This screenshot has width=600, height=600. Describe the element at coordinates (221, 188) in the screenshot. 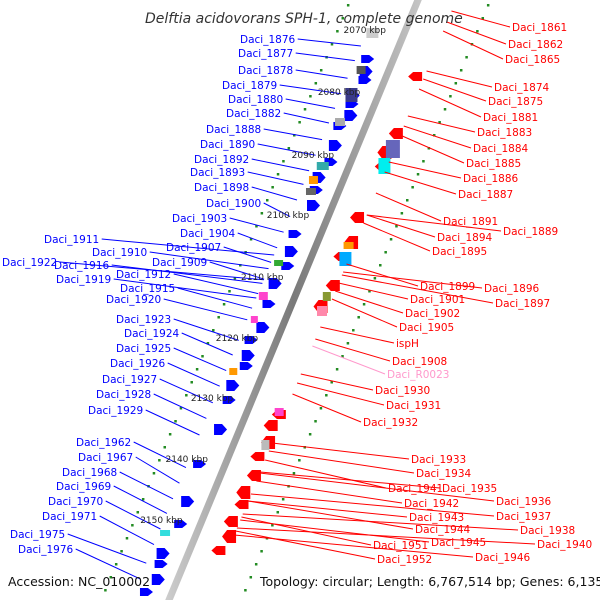

I see `left-gene-label: Daci_1898` at that location.